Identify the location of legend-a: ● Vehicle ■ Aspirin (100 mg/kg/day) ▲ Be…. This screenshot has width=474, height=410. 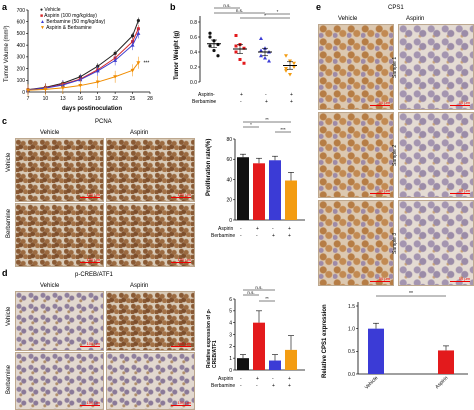
(72, 19).